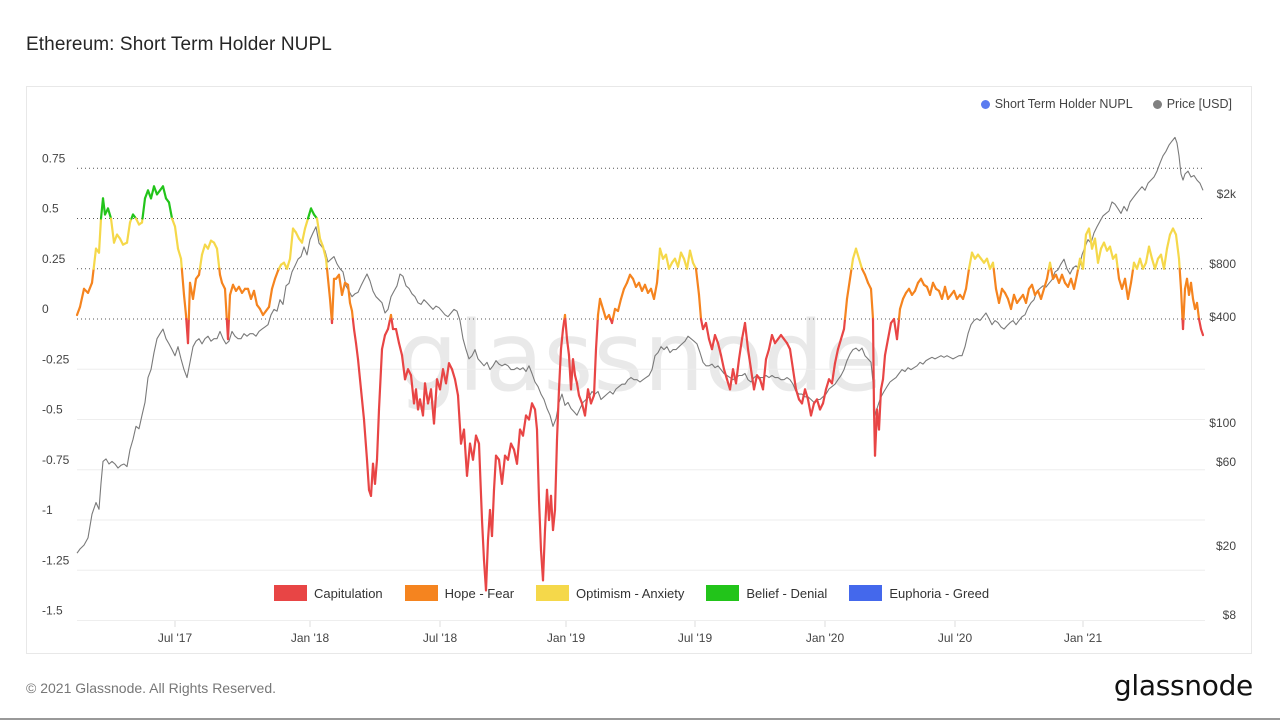 The image size is (1280, 720). Describe the element at coordinates (1056, 104) in the screenshot. I see `legend-item-nupl: Short Term Holder NUPL` at that location.